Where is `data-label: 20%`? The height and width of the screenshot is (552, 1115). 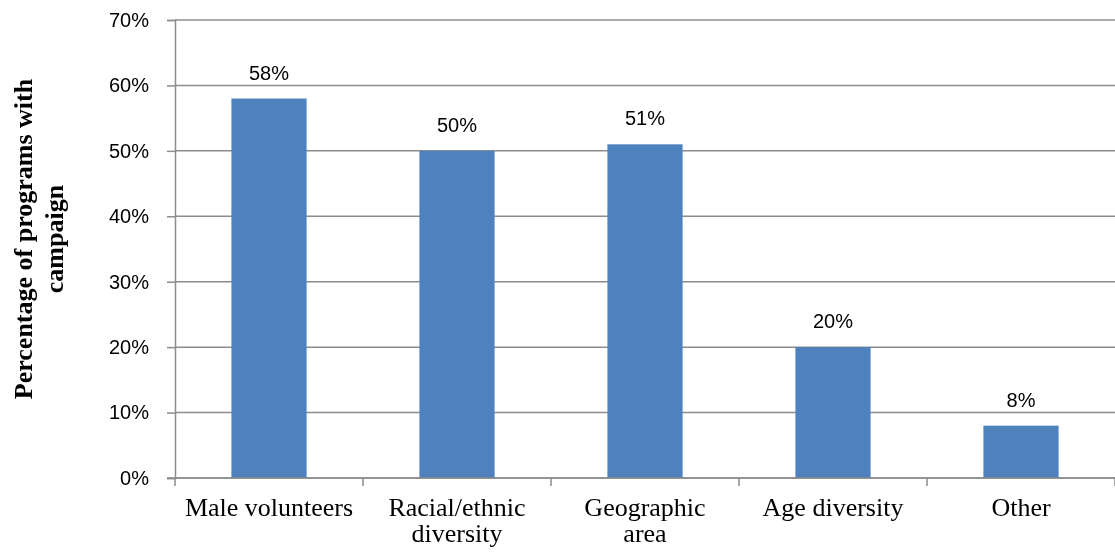
data-label: 20% is located at coordinates (833, 321).